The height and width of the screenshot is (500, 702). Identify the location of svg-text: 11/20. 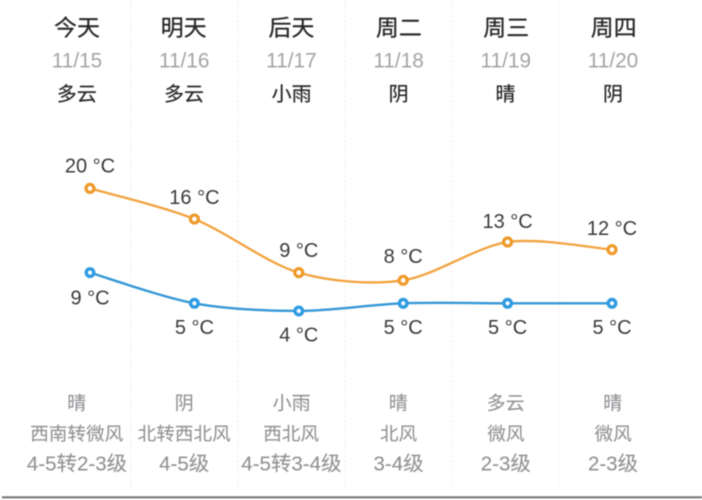
(613, 60).